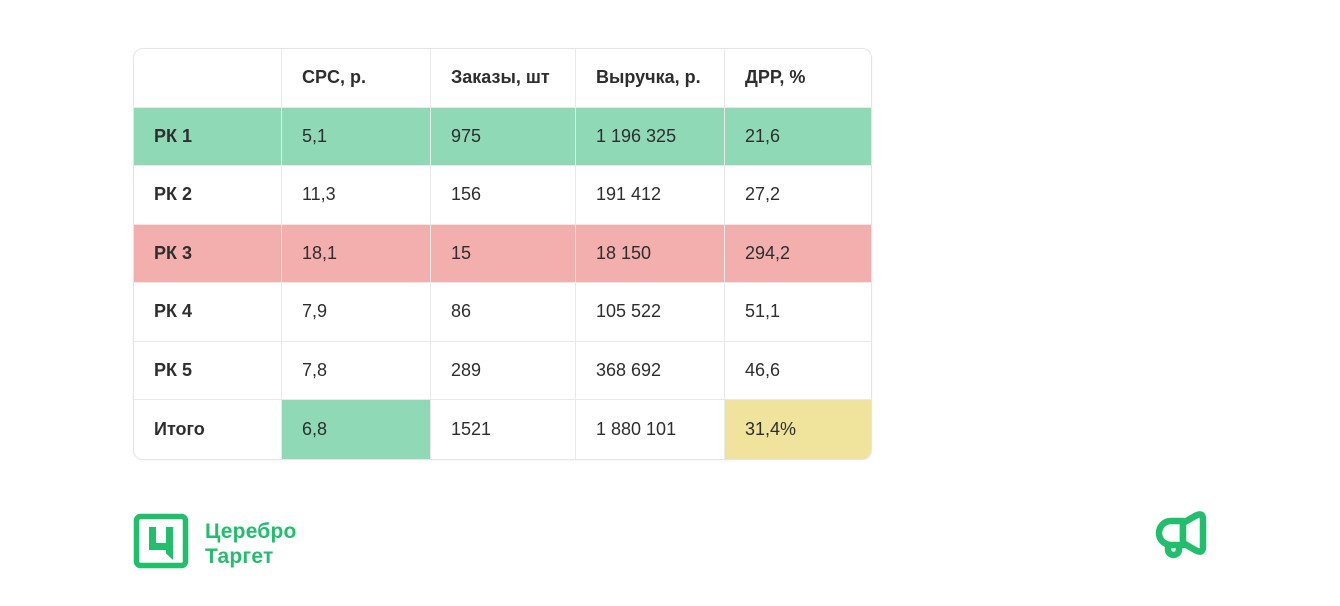 The image size is (1340, 606). I want to click on logo-text-line2: Таргет, so click(239, 556).